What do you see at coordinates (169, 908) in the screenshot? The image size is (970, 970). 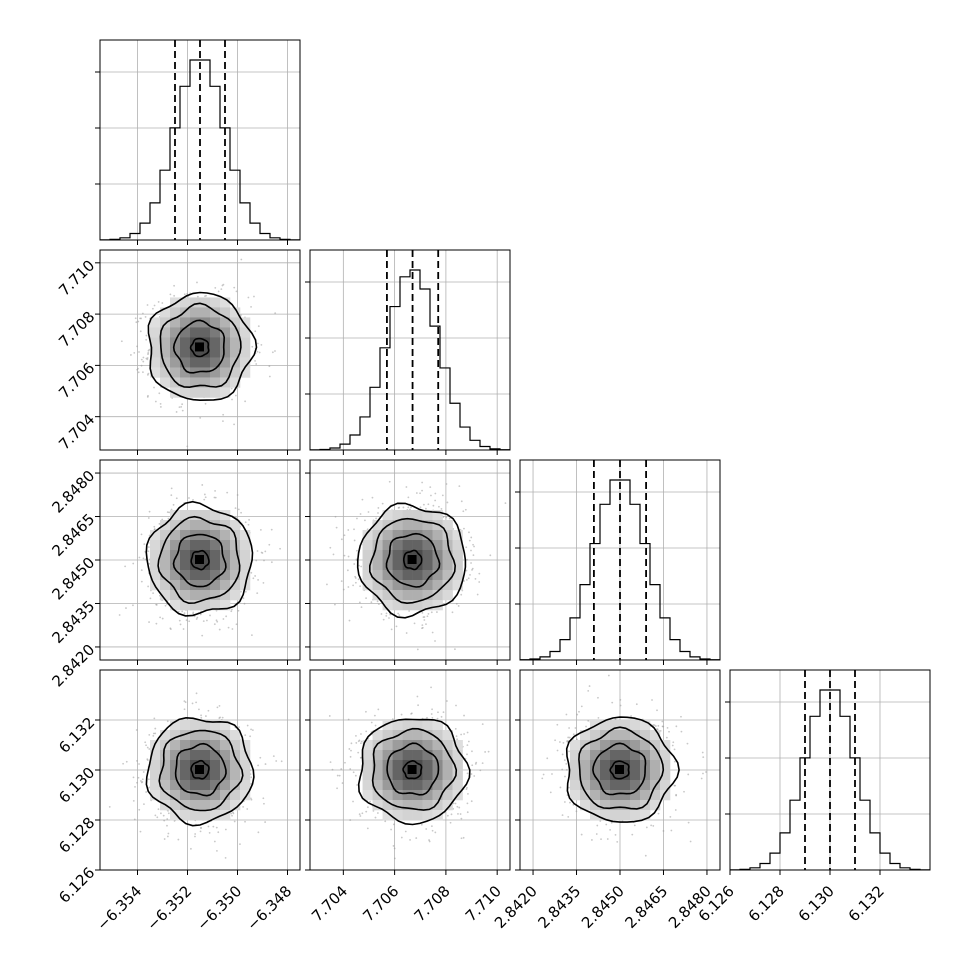 I see `x-tick-label: −6.352` at bounding box center [169, 908].